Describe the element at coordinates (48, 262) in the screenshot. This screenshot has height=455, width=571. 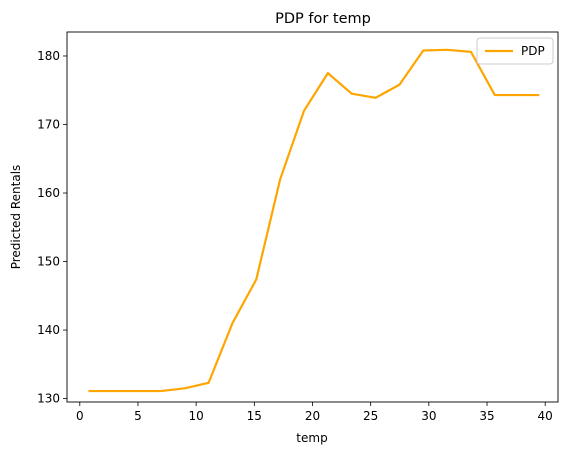
I see `y-tick-label: 150` at that location.